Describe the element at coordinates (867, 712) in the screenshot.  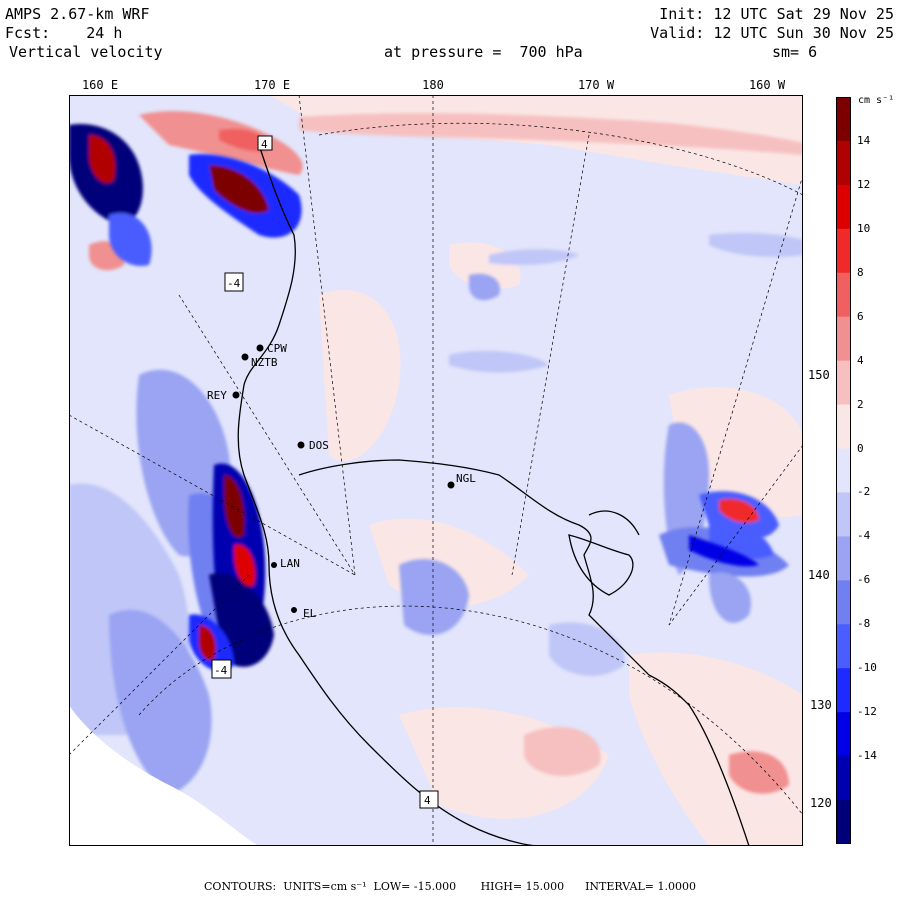
I see `colorbar-tick-label: -12` at that location.